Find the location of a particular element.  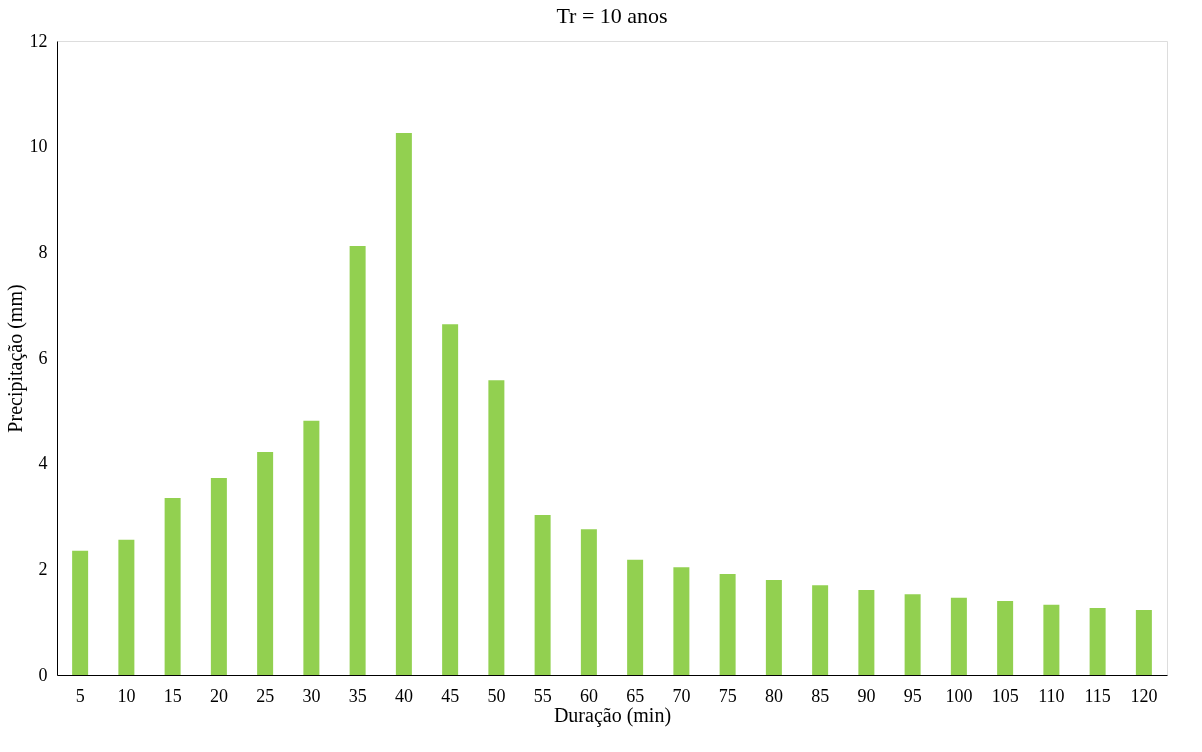

x-tick-label: 40 is located at coordinates (403, 695).